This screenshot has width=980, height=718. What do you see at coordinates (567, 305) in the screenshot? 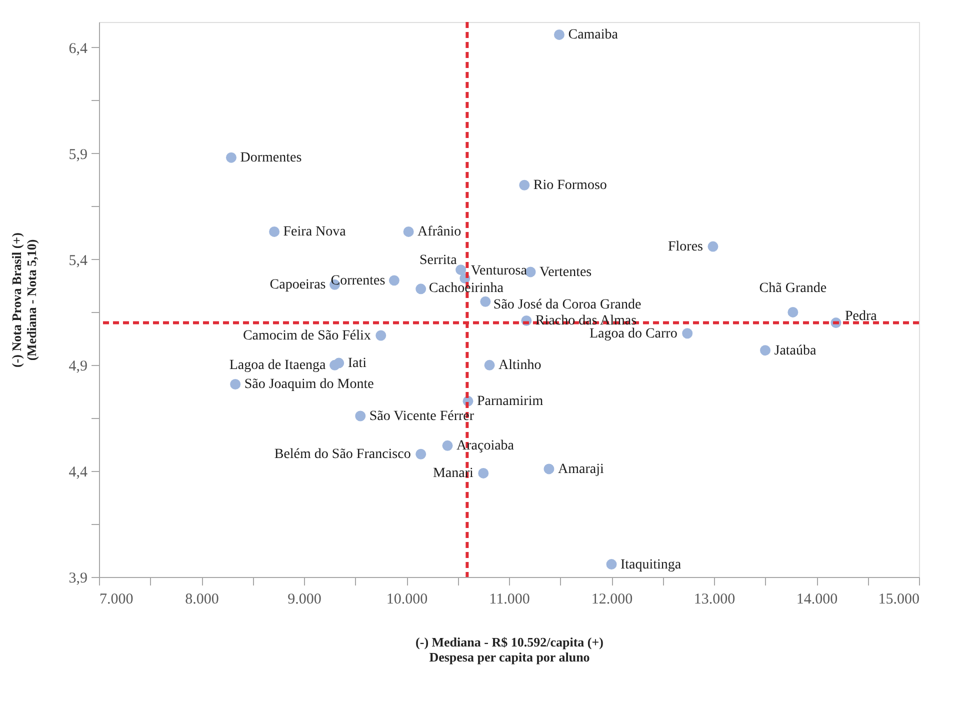
I see `annotation: São José da Coroa Grande` at bounding box center [567, 305].